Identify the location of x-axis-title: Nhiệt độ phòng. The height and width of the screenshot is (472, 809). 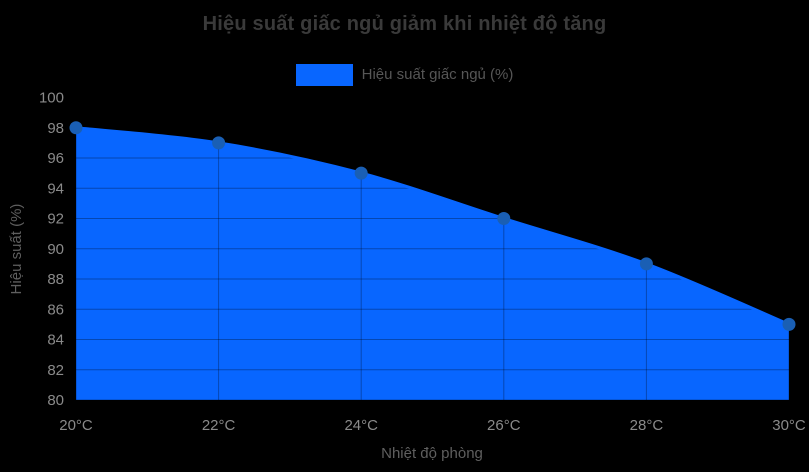
(432, 453).